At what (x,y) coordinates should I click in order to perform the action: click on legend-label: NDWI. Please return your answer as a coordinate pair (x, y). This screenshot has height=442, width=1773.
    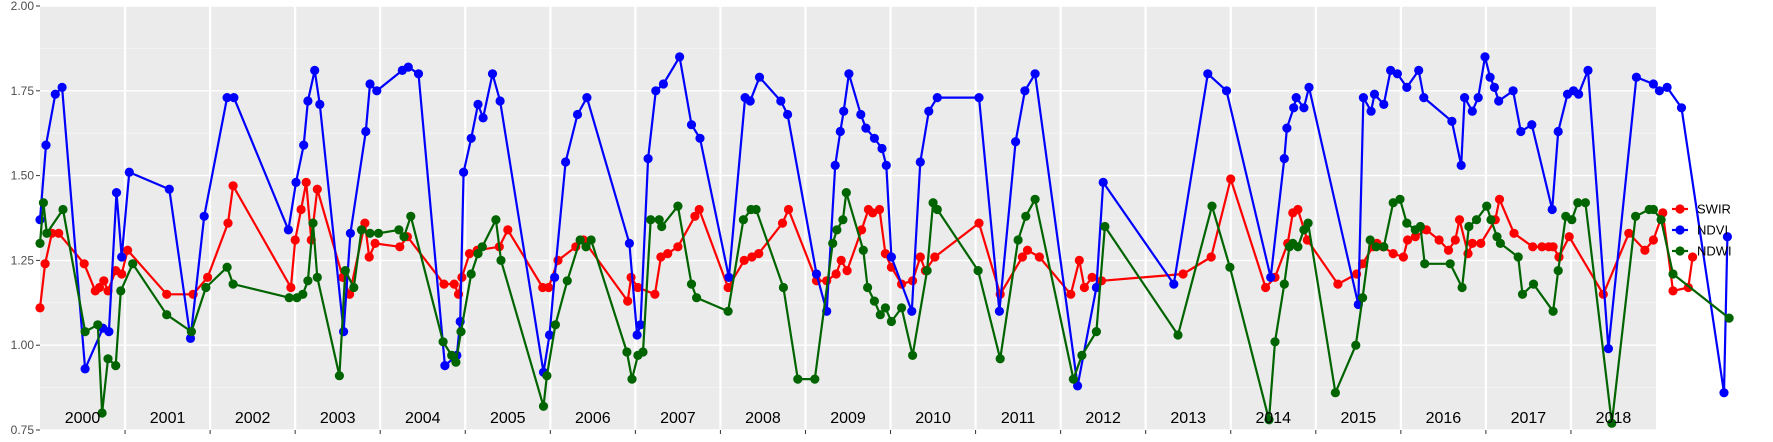
    Looking at the image, I should click on (1714, 251).